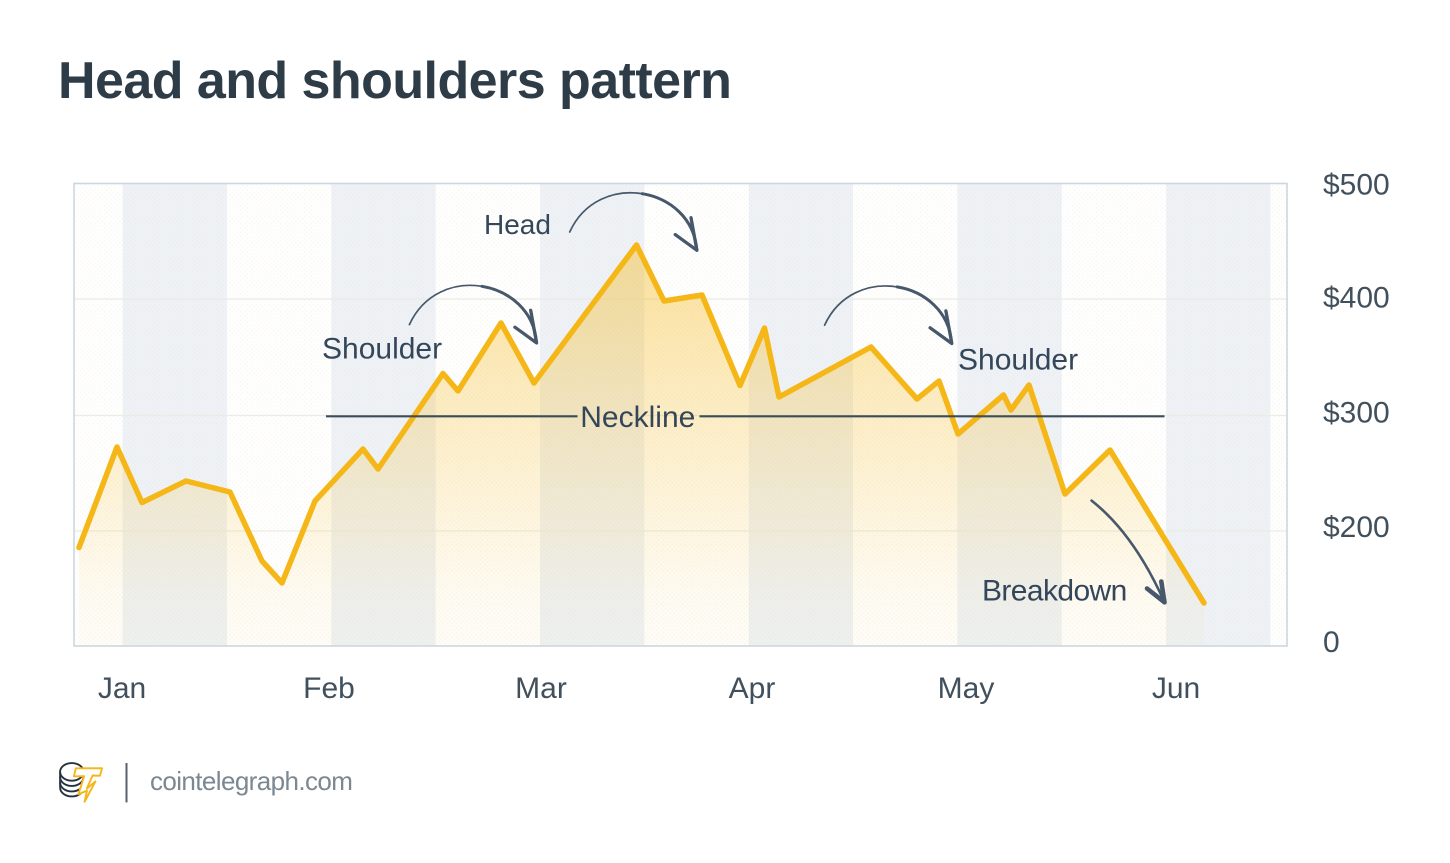 This screenshot has height=863, width=1450. Describe the element at coordinates (517, 224) in the screenshot. I see `svg-text: Head` at that location.